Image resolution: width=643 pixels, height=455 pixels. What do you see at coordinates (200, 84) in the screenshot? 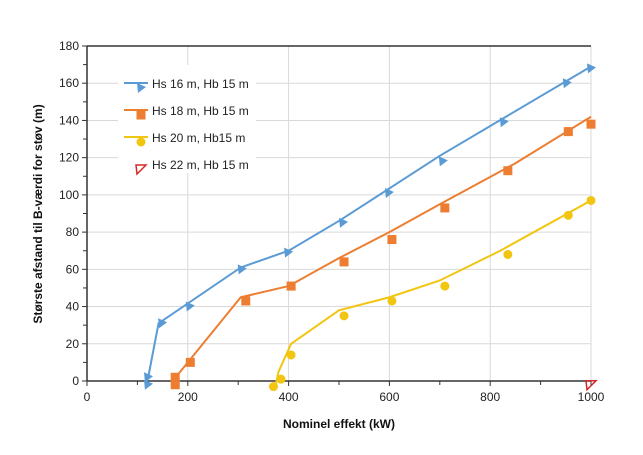
I see `legend-label: Hs 16 m, Hb 15 m` at bounding box center [200, 84].